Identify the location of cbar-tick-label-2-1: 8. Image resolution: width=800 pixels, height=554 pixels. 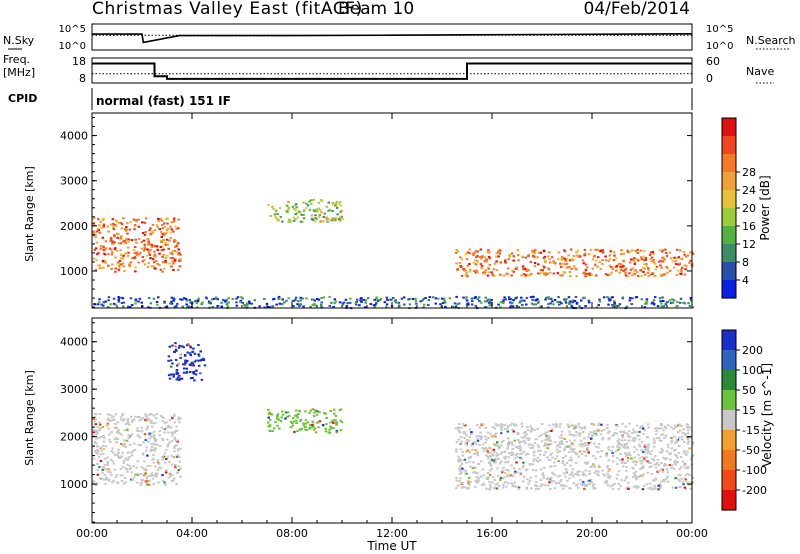
(745, 262).